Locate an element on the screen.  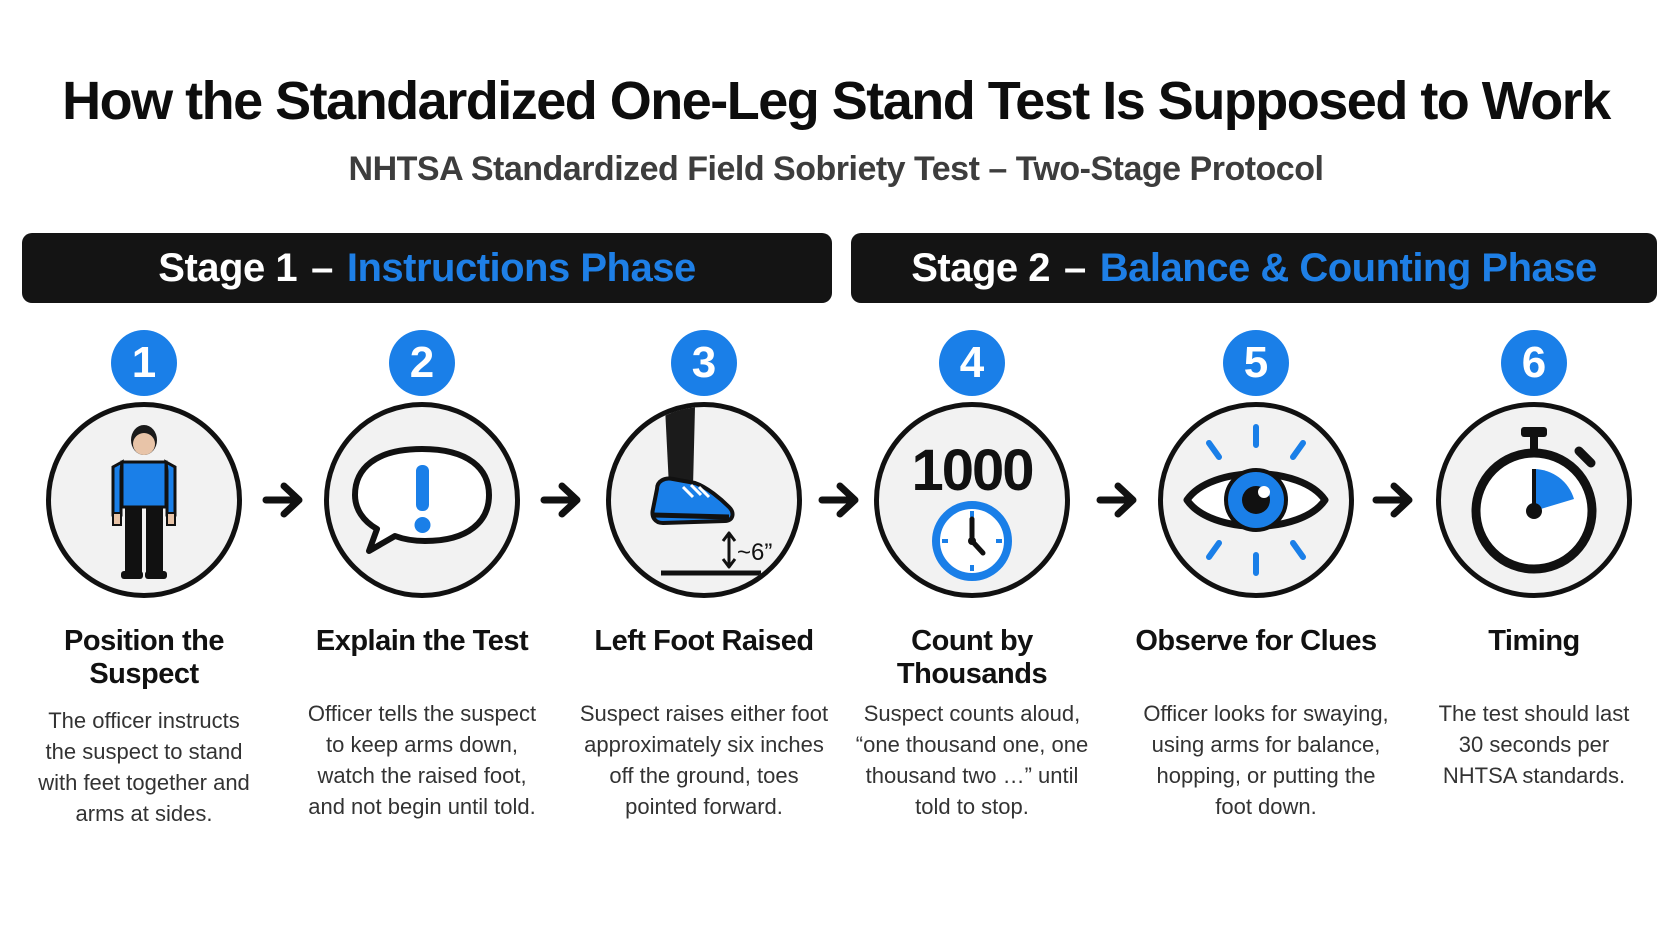
step-2-title: Explain the Test is located at coordinates (422, 641).